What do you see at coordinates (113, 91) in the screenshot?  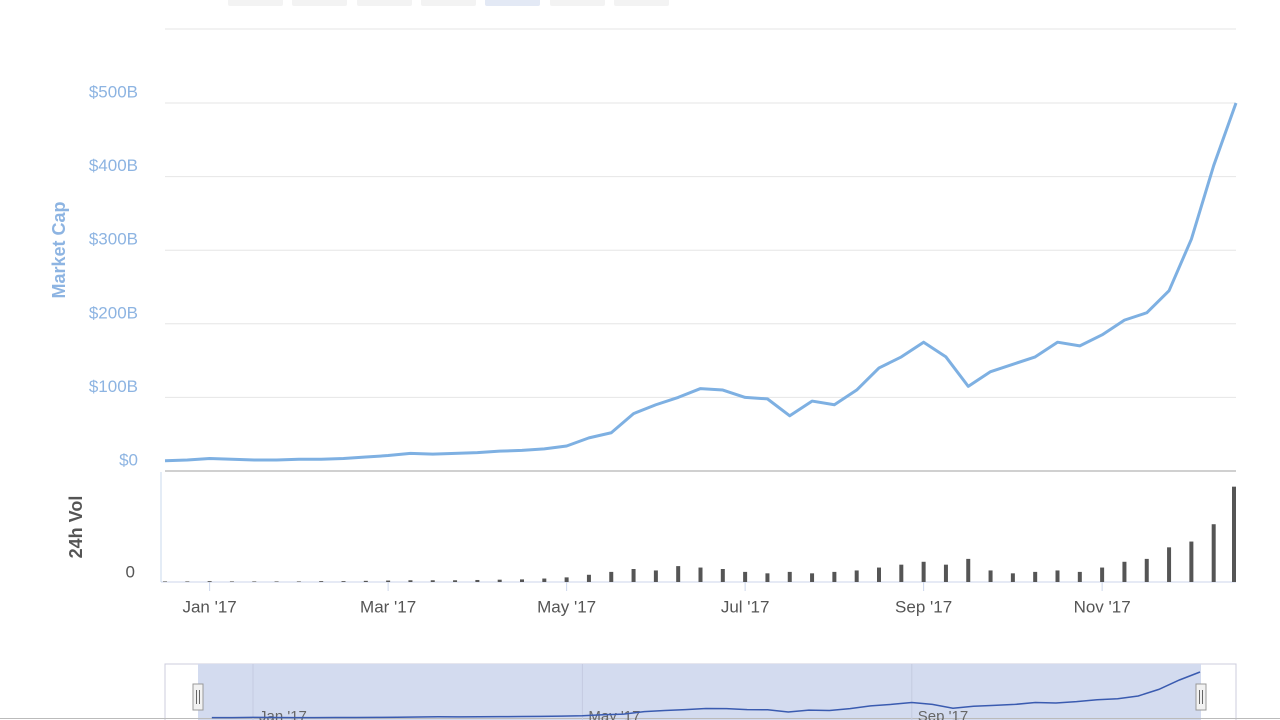 I see `y-tick-label: $500B` at bounding box center [113, 91].